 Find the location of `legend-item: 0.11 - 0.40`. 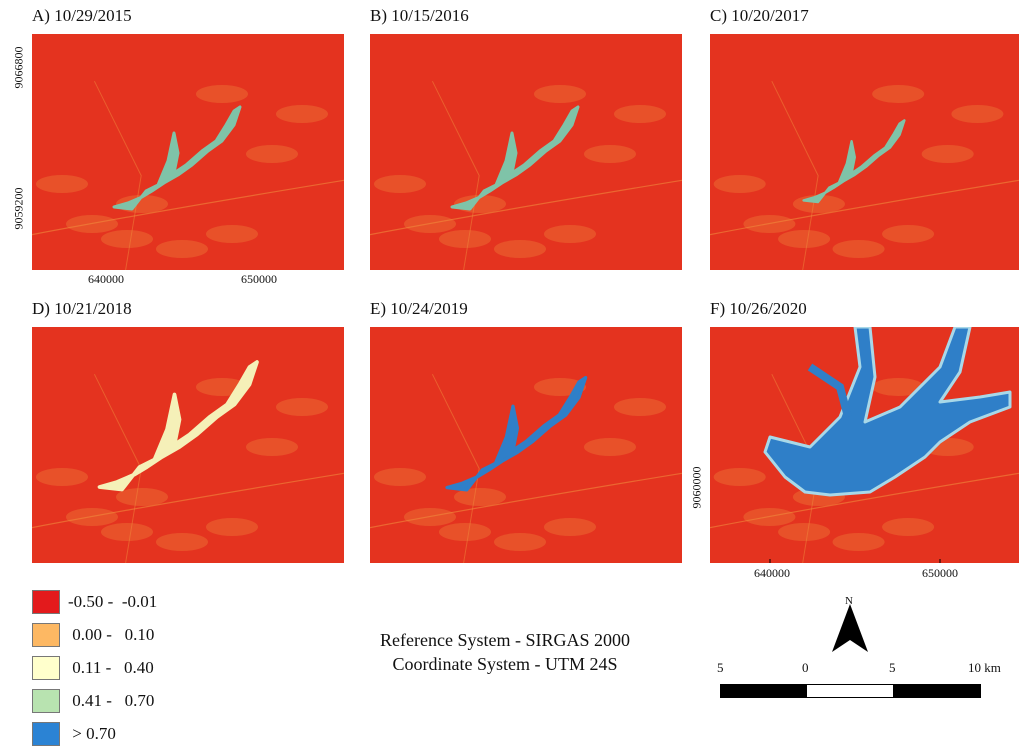

legend-item: 0.11 - 0.40 is located at coordinates (93, 668).